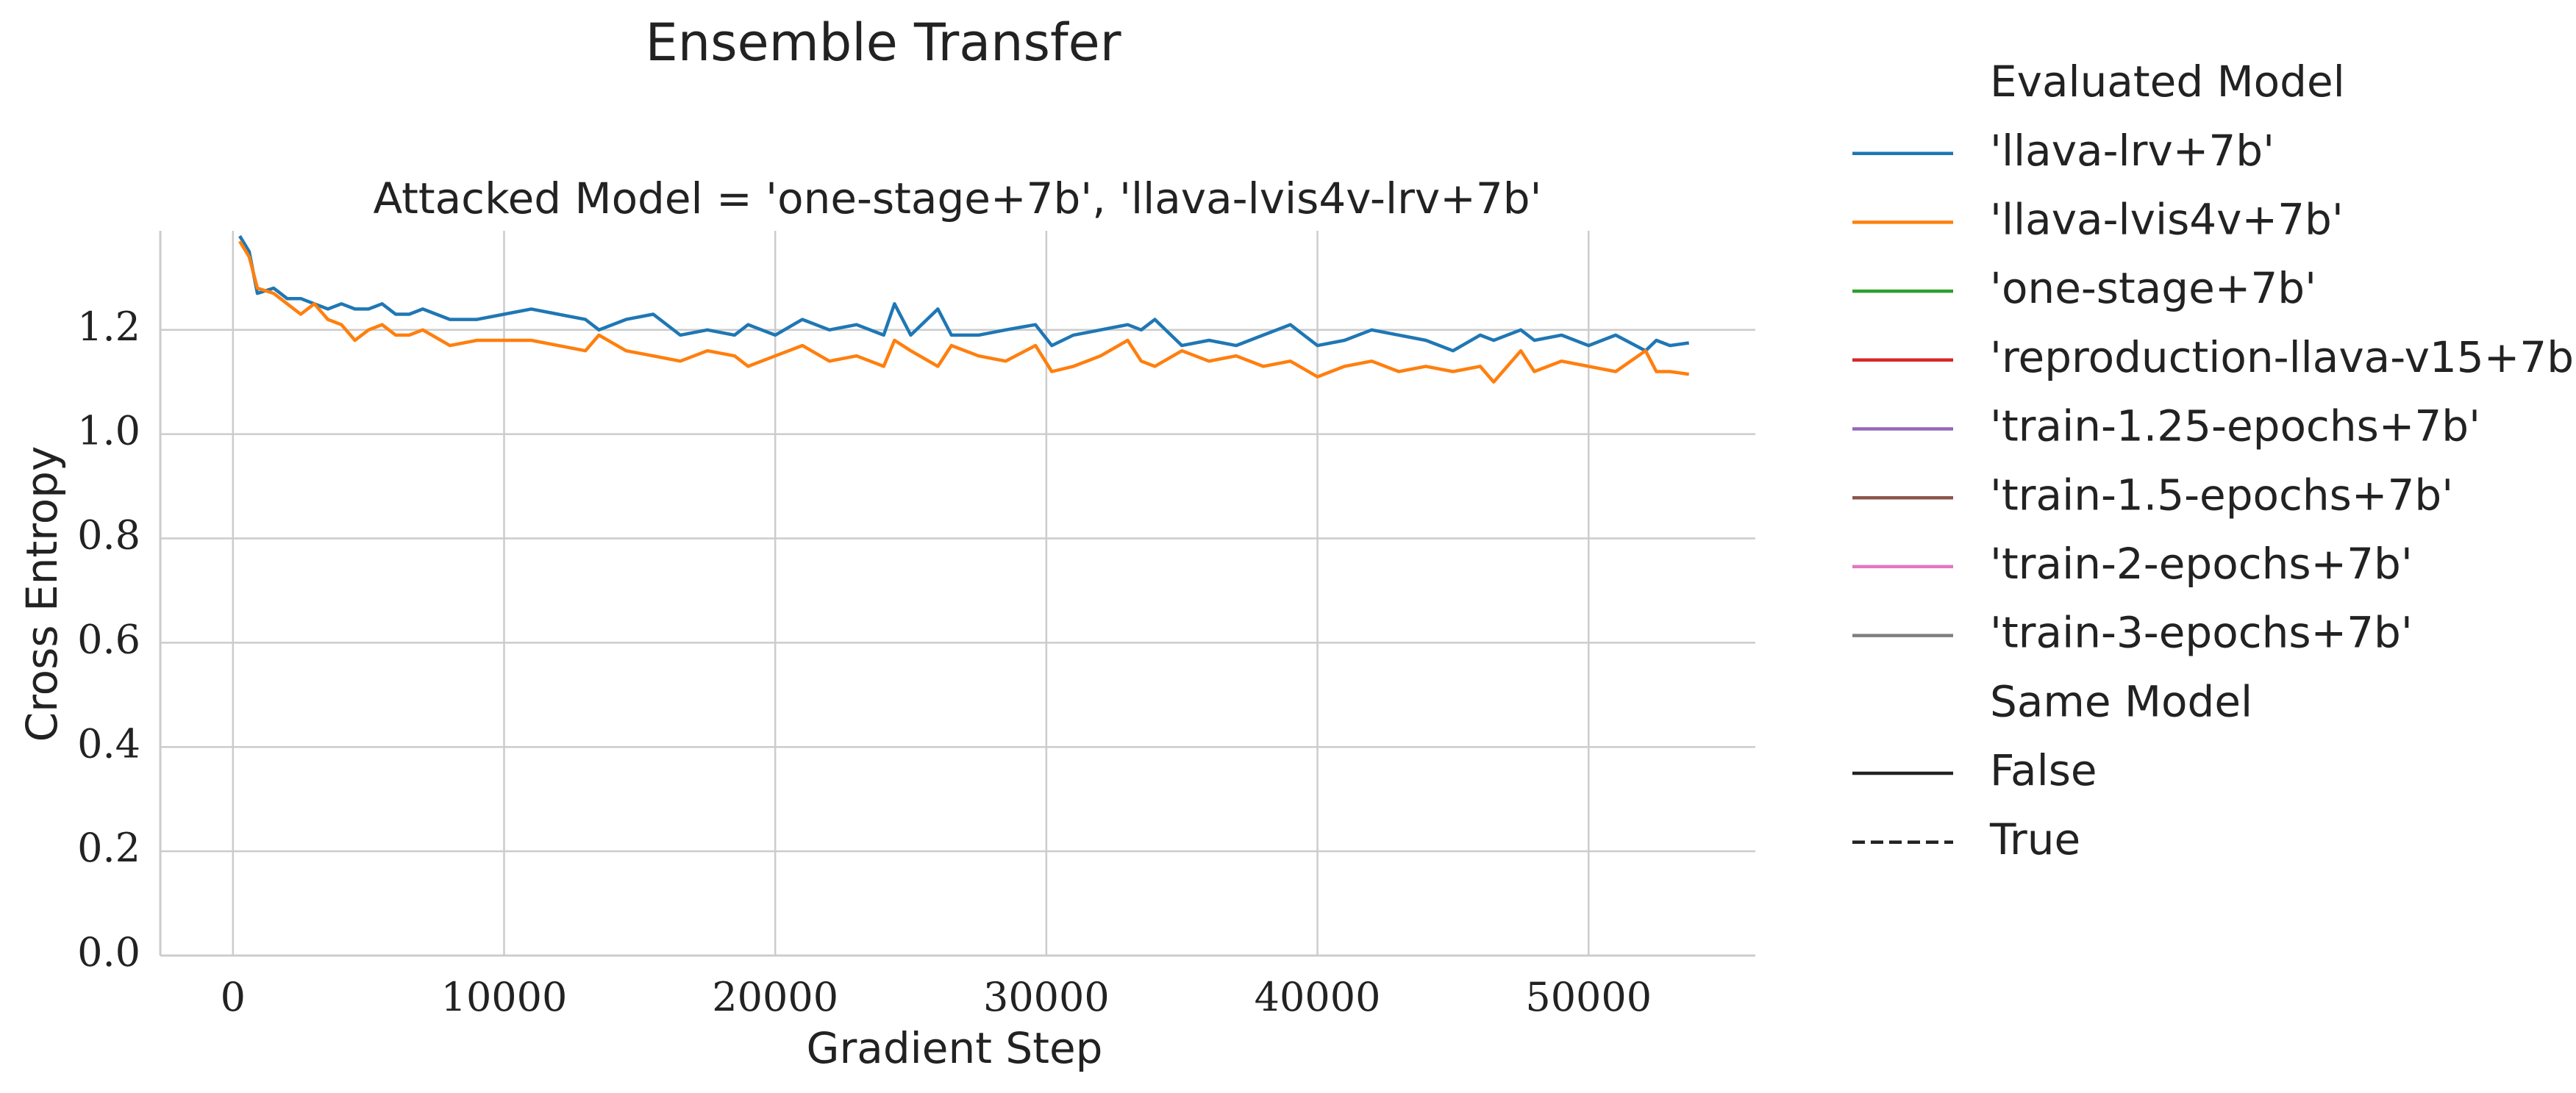  Describe the element at coordinates (108, 743) in the screenshot. I see `y-tick-label: 0.4` at that location.